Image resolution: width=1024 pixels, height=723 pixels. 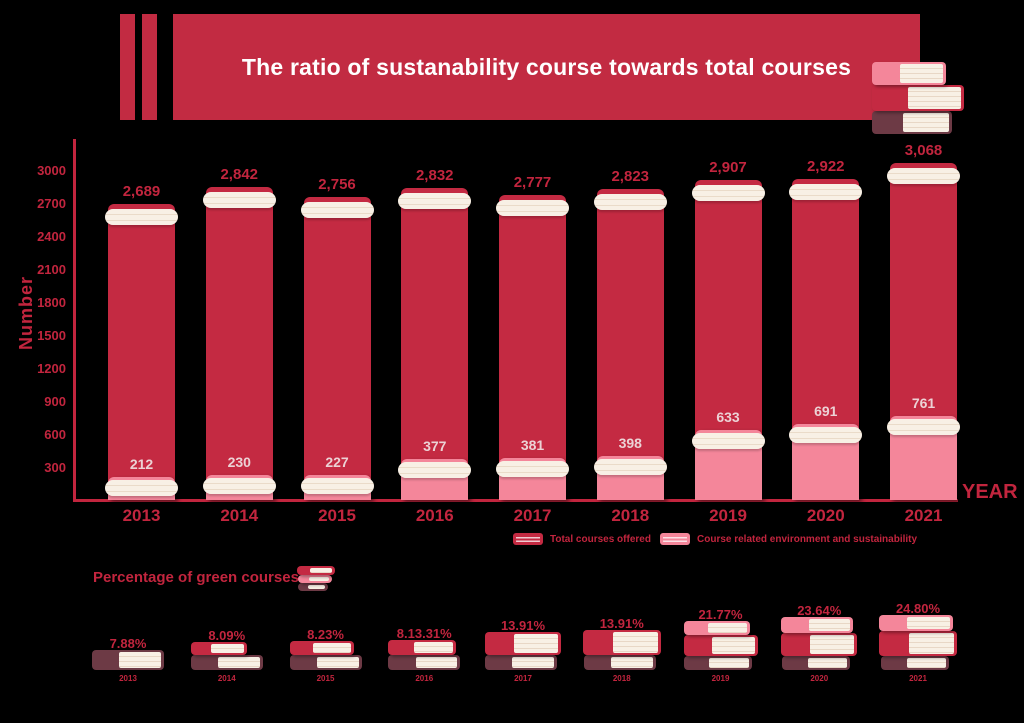 I want to click on pct-2014-book-red, so click(x=218, y=648).